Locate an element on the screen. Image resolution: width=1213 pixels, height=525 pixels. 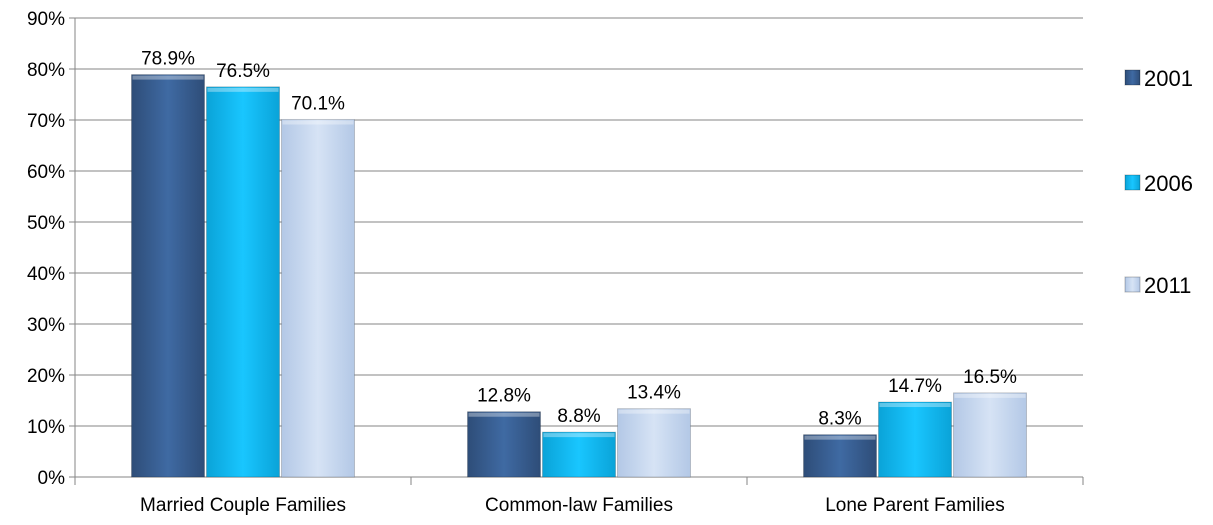
y-tick-label: 60% is located at coordinates (46, 172).